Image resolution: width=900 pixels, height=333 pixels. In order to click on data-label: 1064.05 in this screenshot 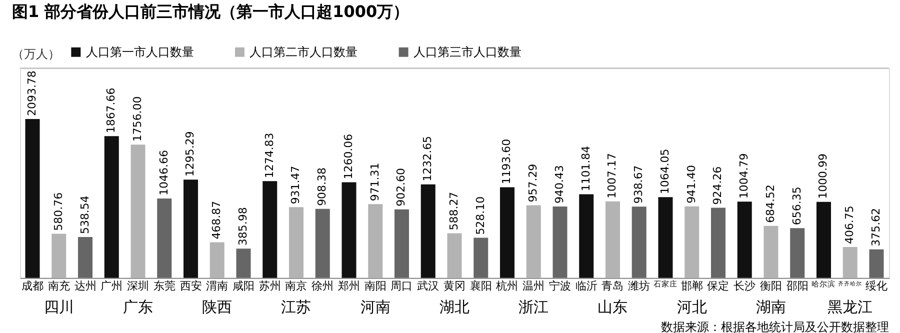, I will do `click(665, 171)`.